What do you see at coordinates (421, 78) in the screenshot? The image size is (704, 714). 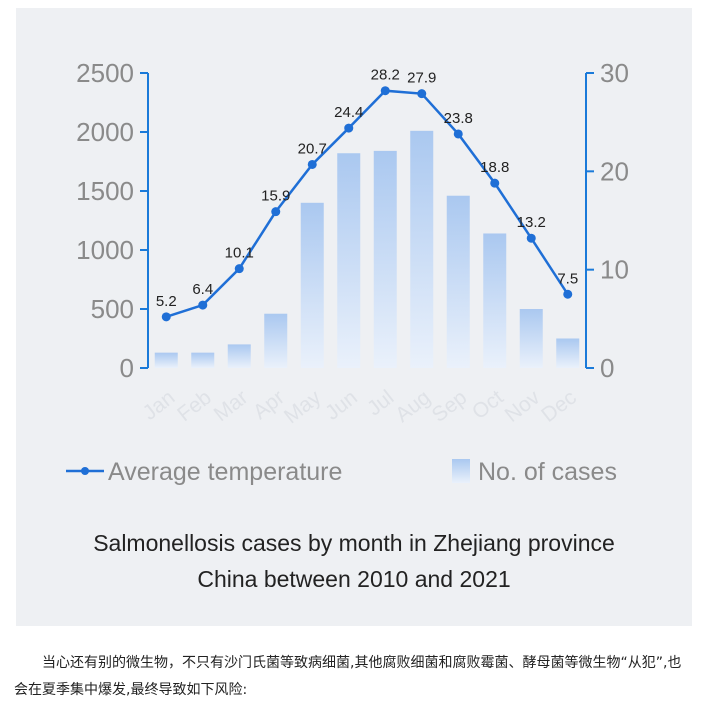 I see `temperature-label-aug: 27.9` at bounding box center [421, 78].